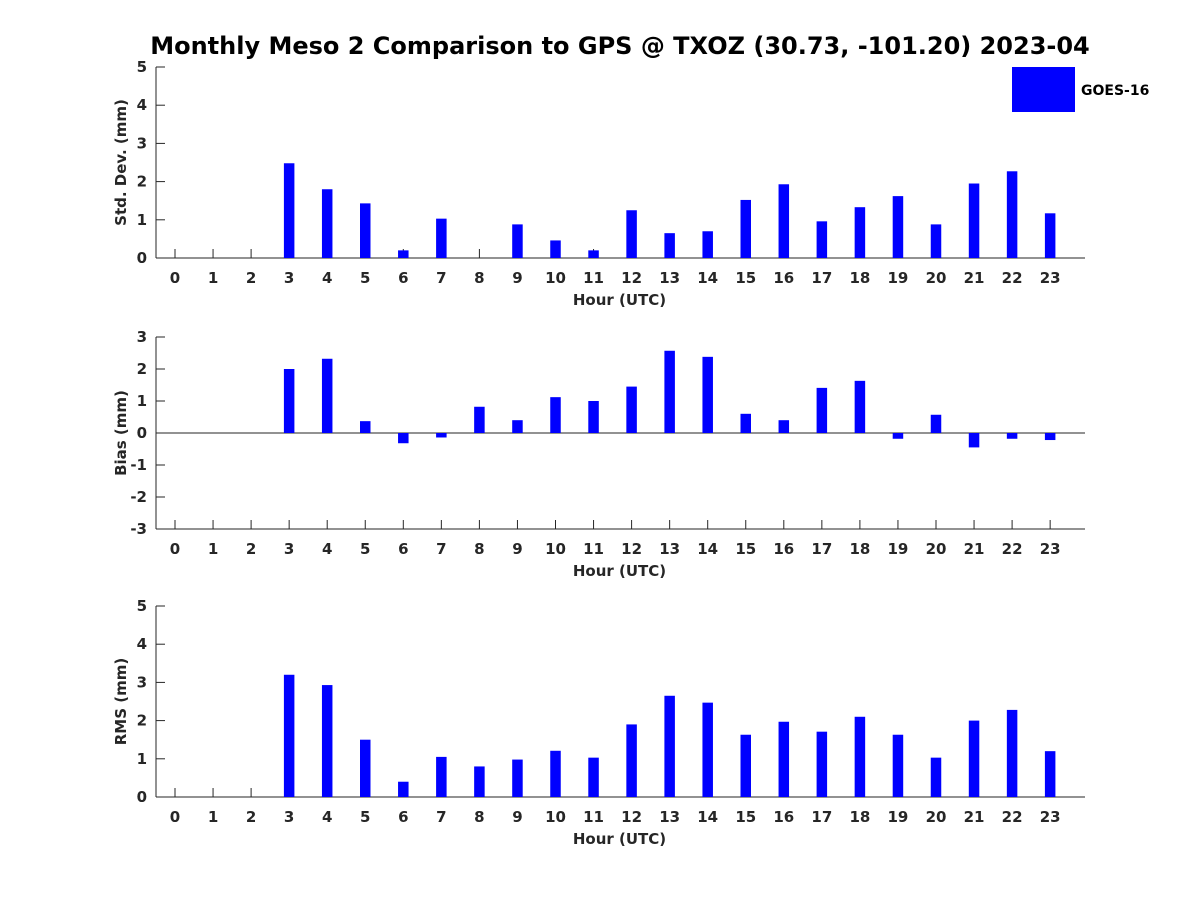 This screenshot has width=1200, height=905. What do you see at coordinates (821, 278) in the screenshot?
I see `x-tick-label: 17` at bounding box center [821, 278].